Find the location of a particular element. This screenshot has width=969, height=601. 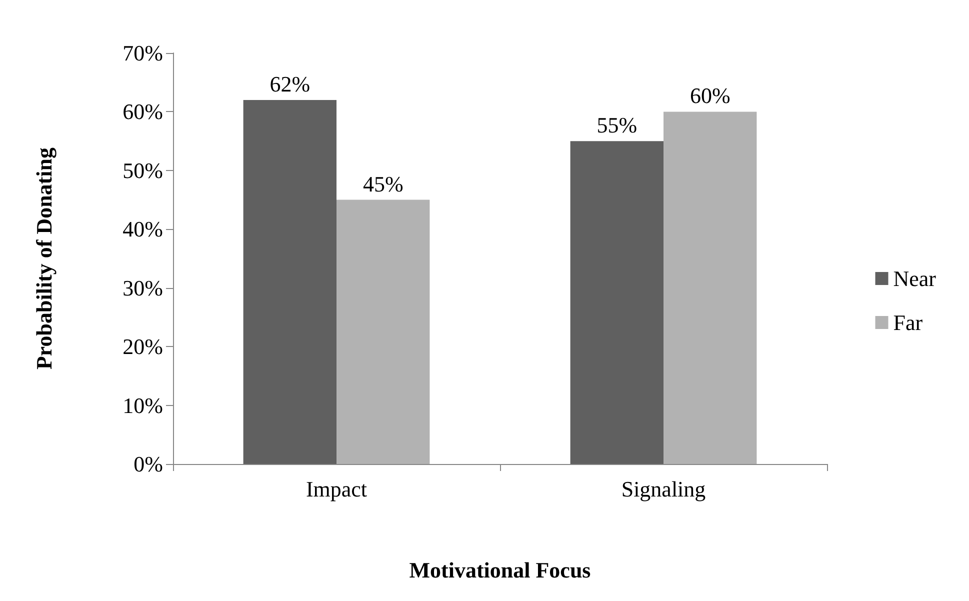

x-tick-label: Signaling is located at coordinates (663, 489).